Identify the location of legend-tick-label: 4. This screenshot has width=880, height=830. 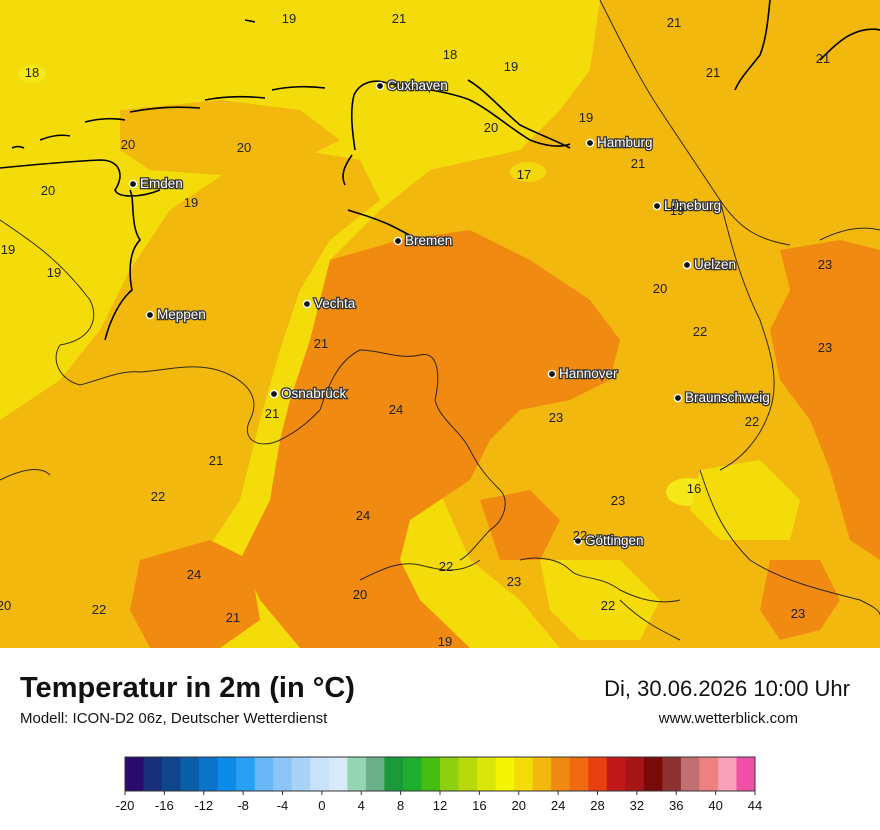
(361, 805).